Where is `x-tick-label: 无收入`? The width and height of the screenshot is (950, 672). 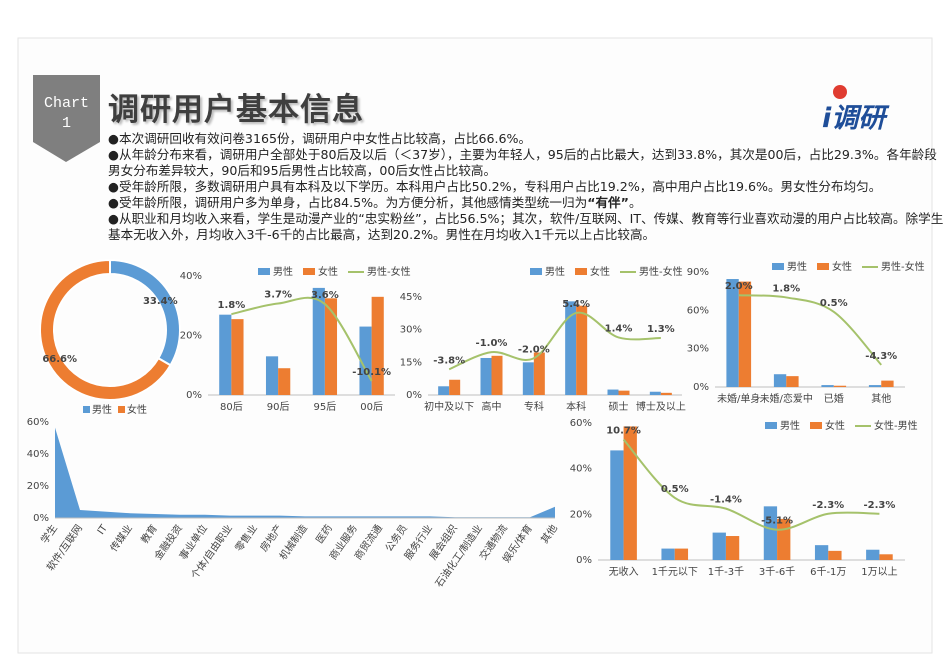 x-tick-label: 无收入 is located at coordinates (624, 571).